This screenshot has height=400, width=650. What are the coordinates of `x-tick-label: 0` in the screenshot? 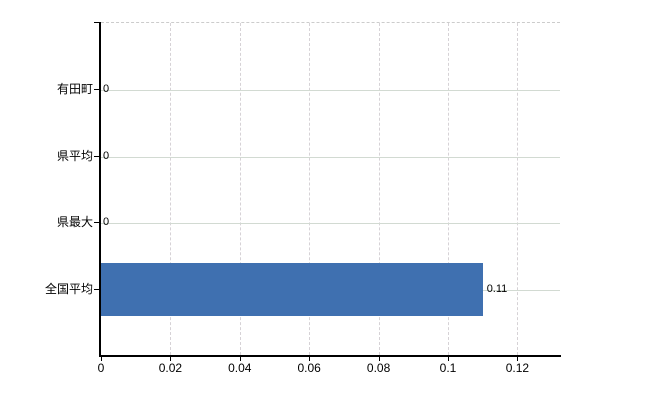 It's located at (101, 368).